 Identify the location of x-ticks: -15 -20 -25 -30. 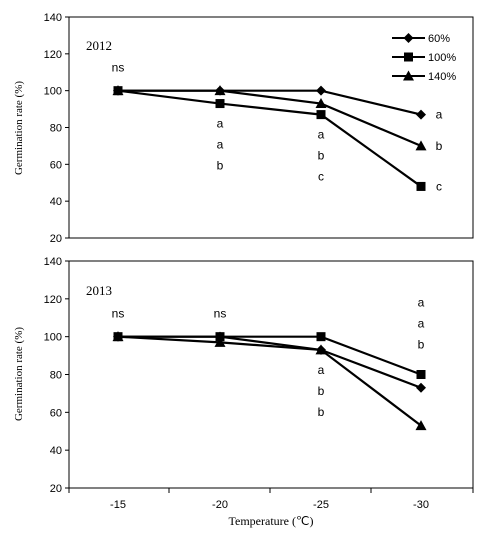
(271, 499).